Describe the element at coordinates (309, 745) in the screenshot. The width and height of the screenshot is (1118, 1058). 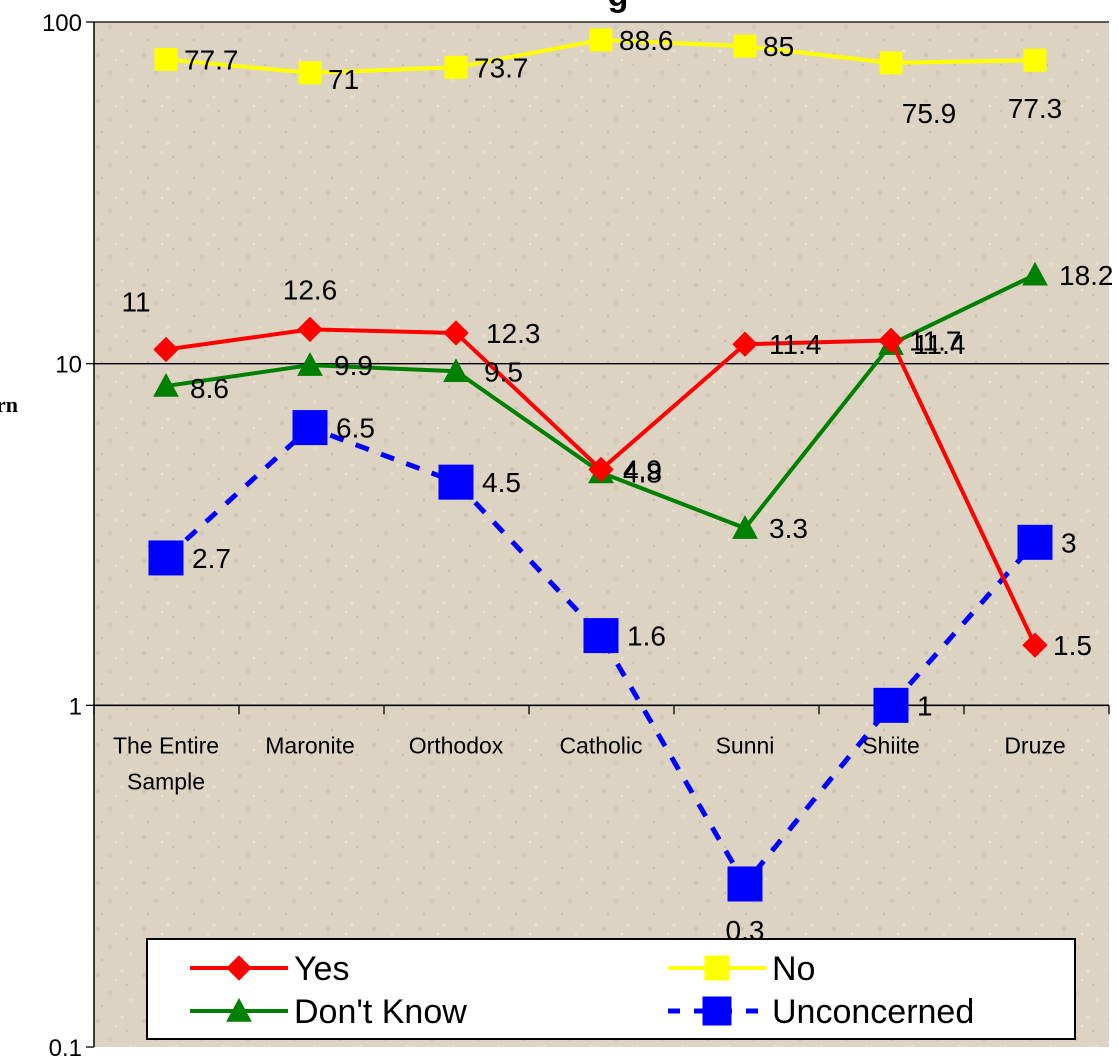
I see `x-tick-label: Maronite` at that location.